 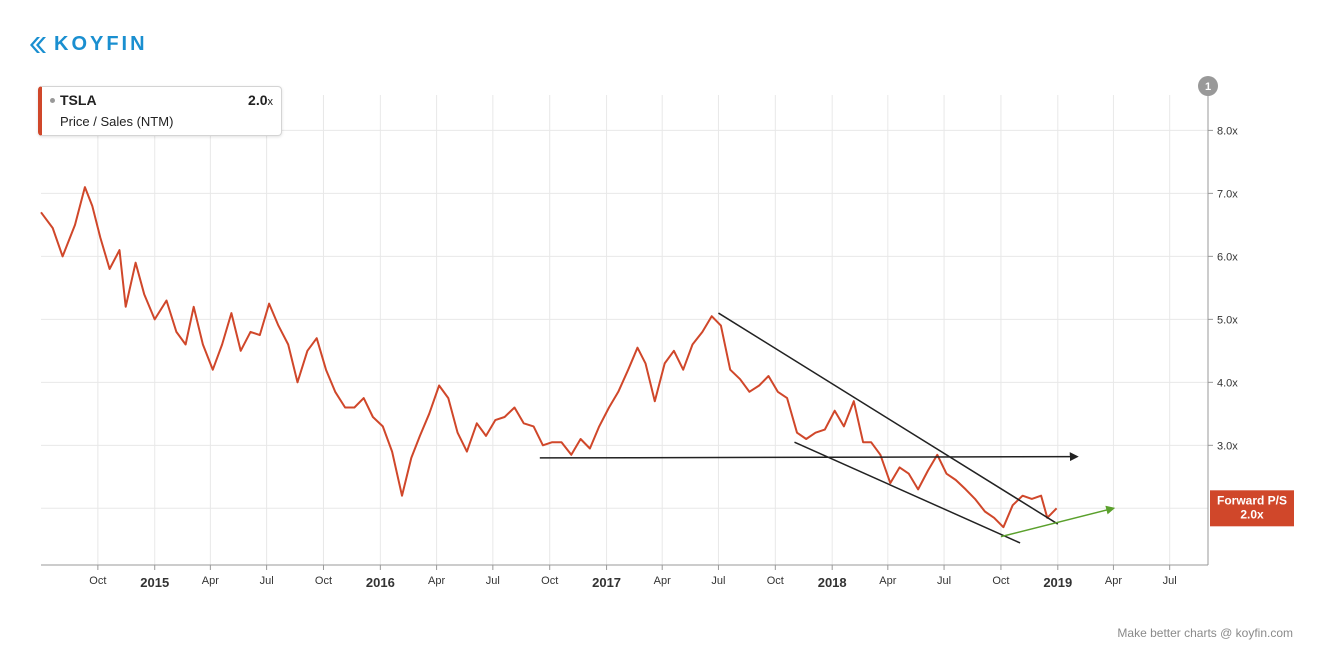 What do you see at coordinates (606, 582) in the screenshot?
I see `x-tick-label: 2017` at bounding box center [606, 582].